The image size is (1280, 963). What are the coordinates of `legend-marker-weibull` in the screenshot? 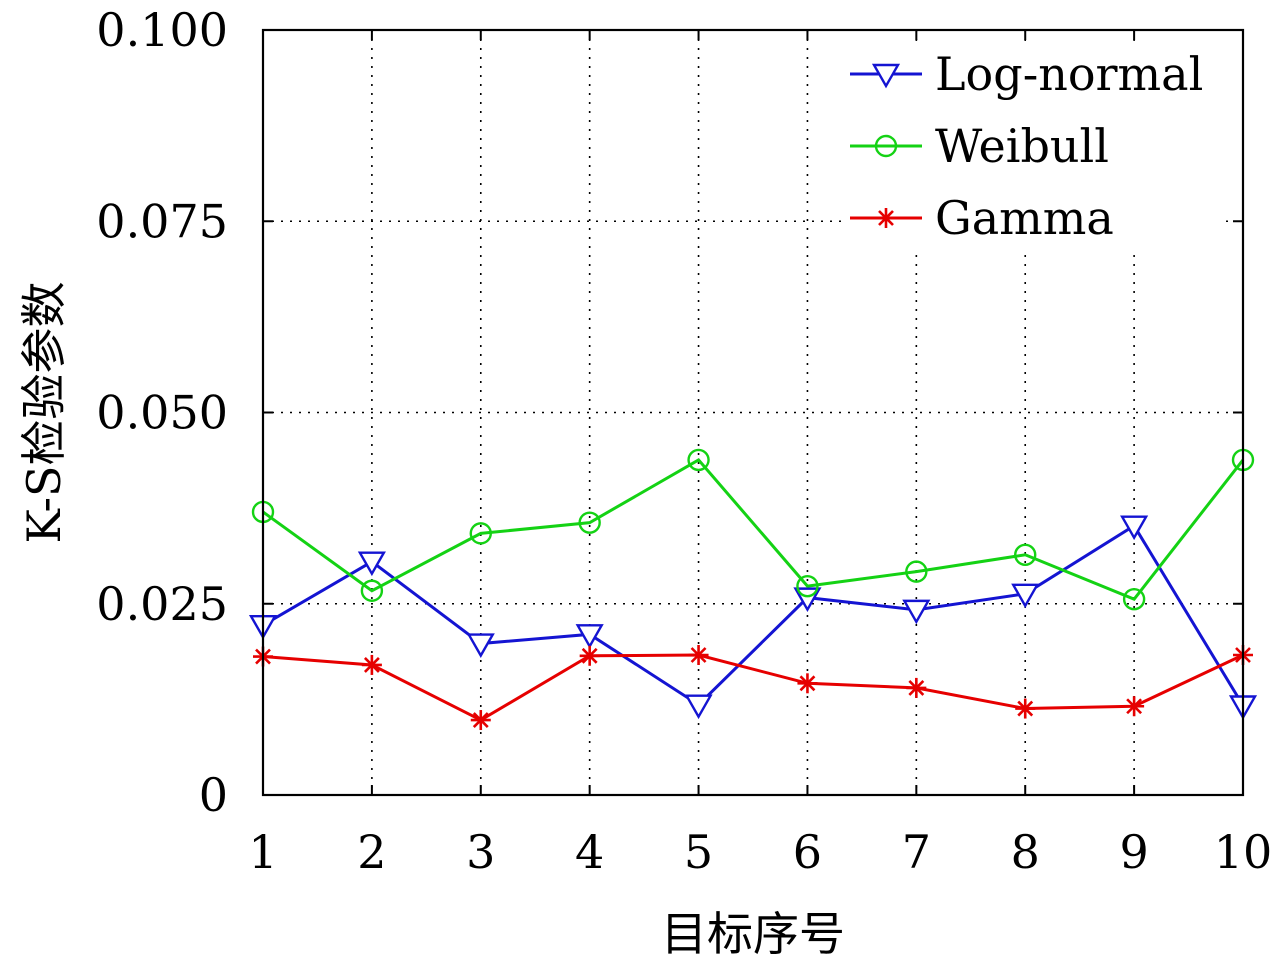 It's located at (886, 146).